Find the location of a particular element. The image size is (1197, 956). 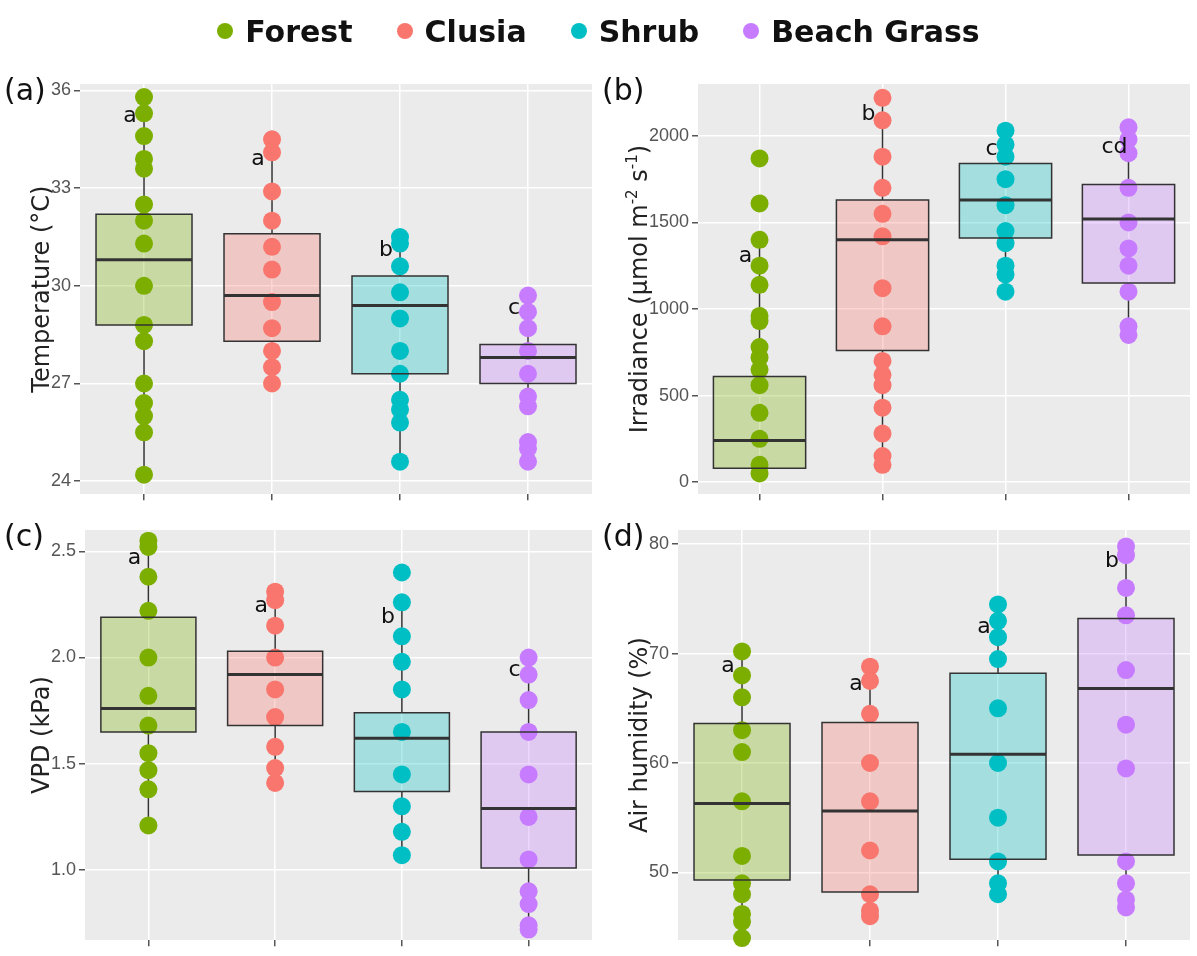

chart-title: (d) is located at coordinates (623, 535).